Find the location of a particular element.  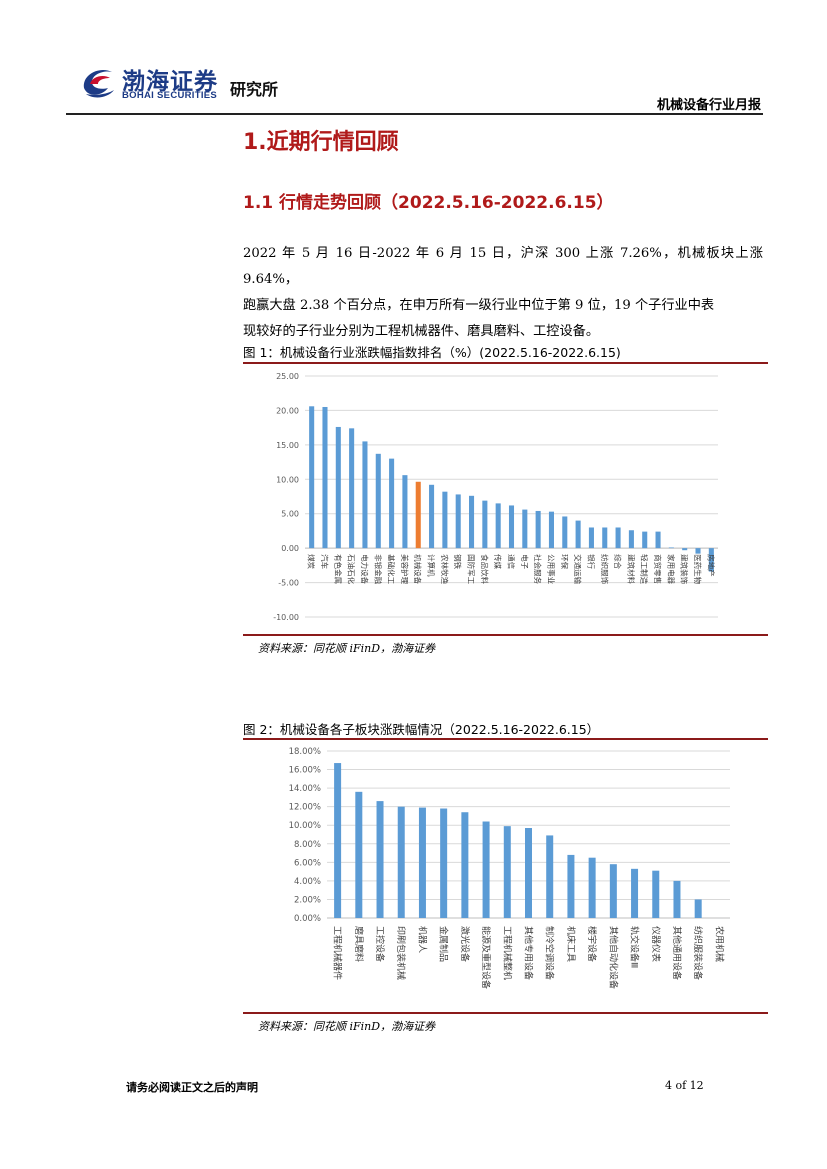

y-tick-label: 0.00 is located at coordinates (290, 548).